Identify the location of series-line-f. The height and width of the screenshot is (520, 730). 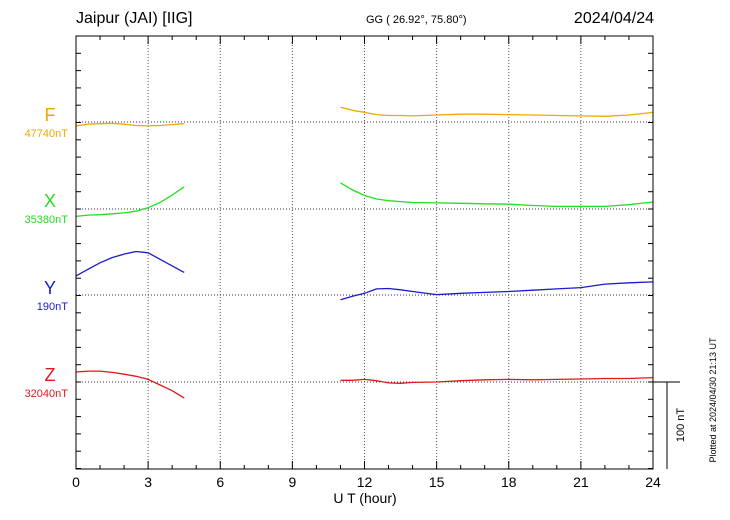
(364, 116).